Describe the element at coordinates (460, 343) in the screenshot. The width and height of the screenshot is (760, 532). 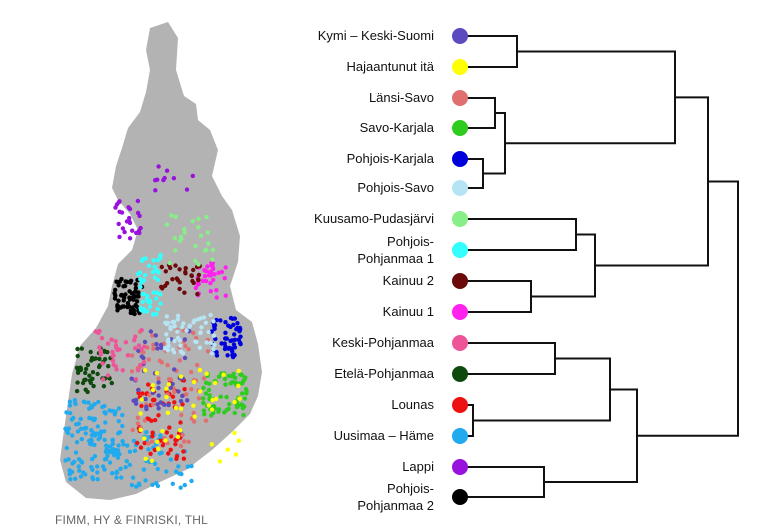
I see `leaf-marker-keski-pohjanmaa` at that location.